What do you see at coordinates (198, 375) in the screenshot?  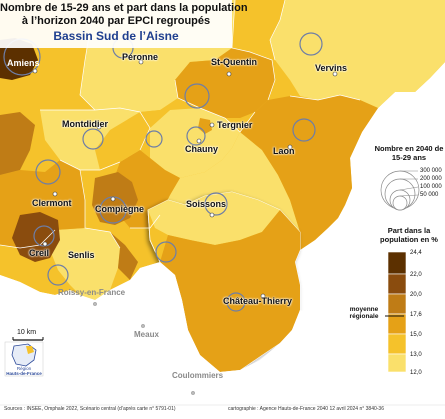 I see `place-label-coulommiers: Coulommiers` at bounding box center [198, 375].